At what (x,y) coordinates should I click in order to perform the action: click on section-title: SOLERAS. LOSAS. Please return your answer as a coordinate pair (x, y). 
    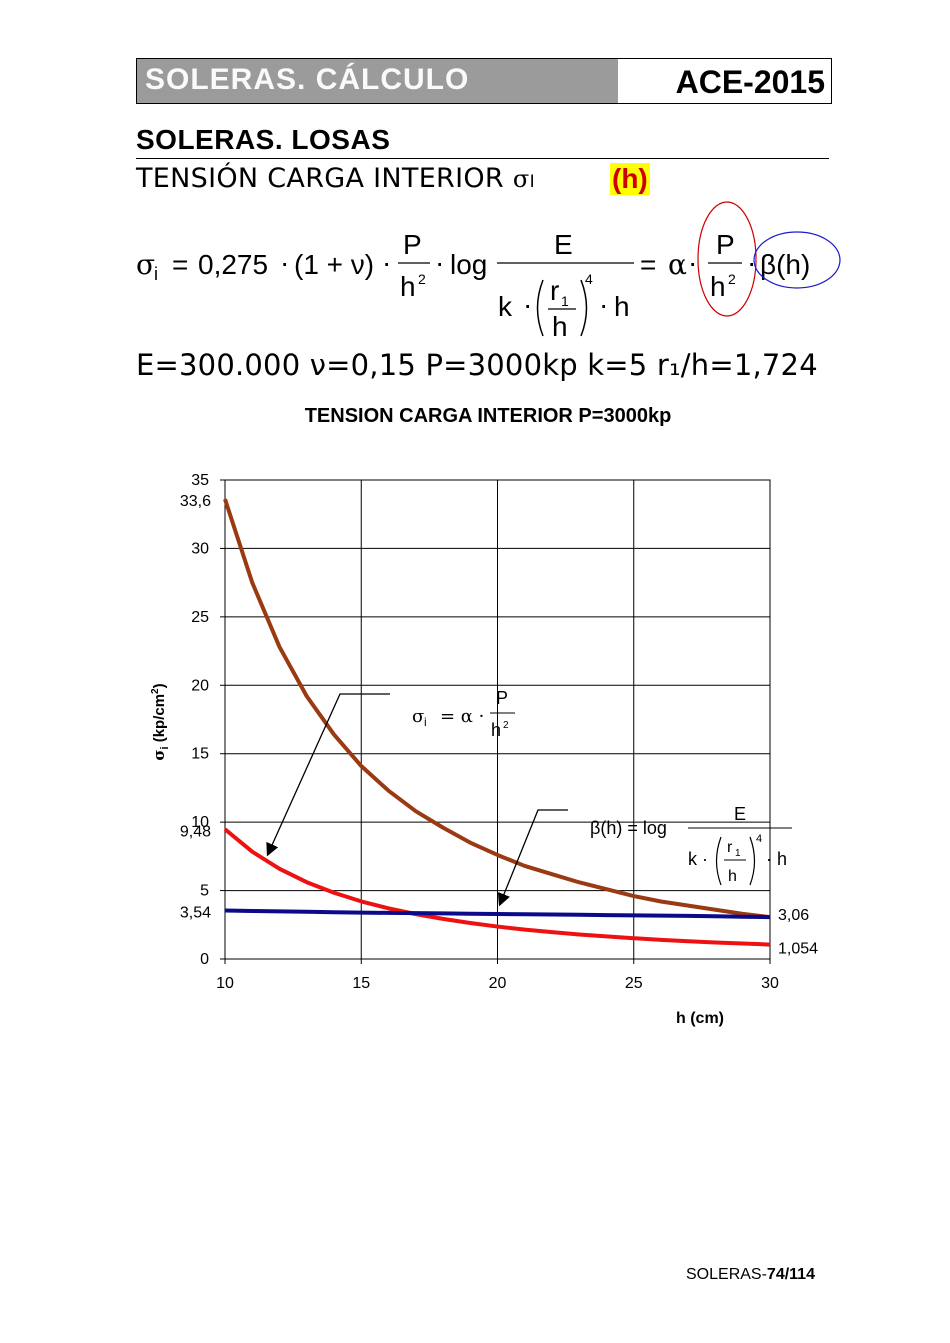
    Looking at the image, I should click on (263, 139).